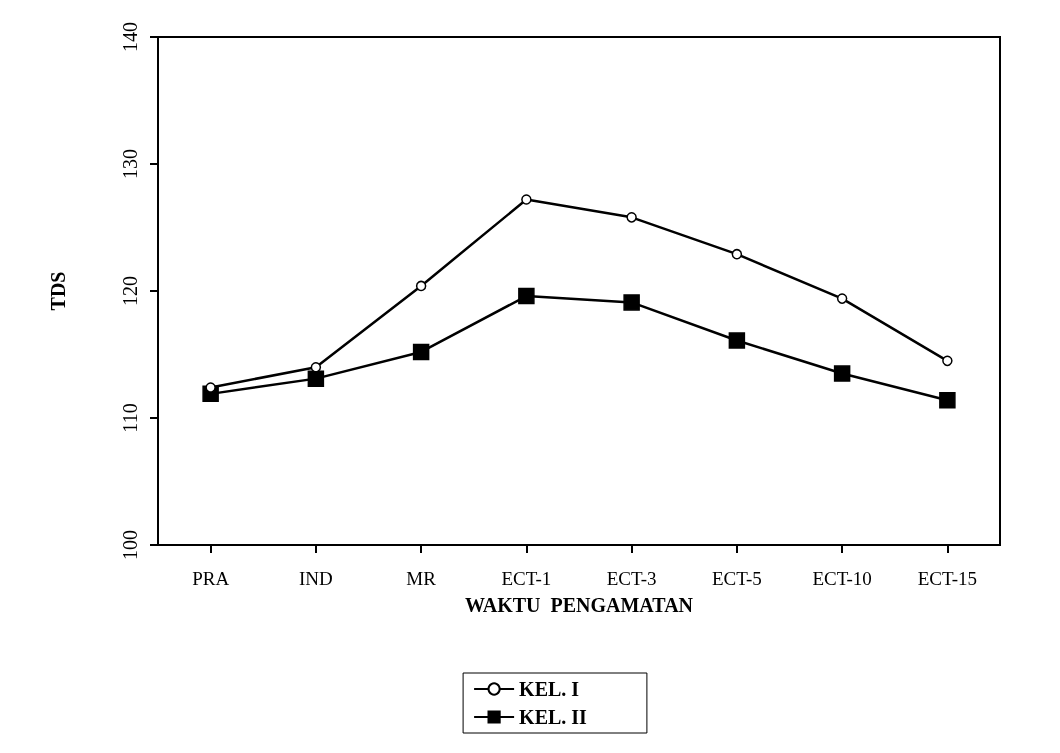 The height and width of the screenshot is (753, 1060). What do you see at coordinates (130, 291) in the screenshot?
I see `y-tick-label: 120` at bounding box center [130, 291].